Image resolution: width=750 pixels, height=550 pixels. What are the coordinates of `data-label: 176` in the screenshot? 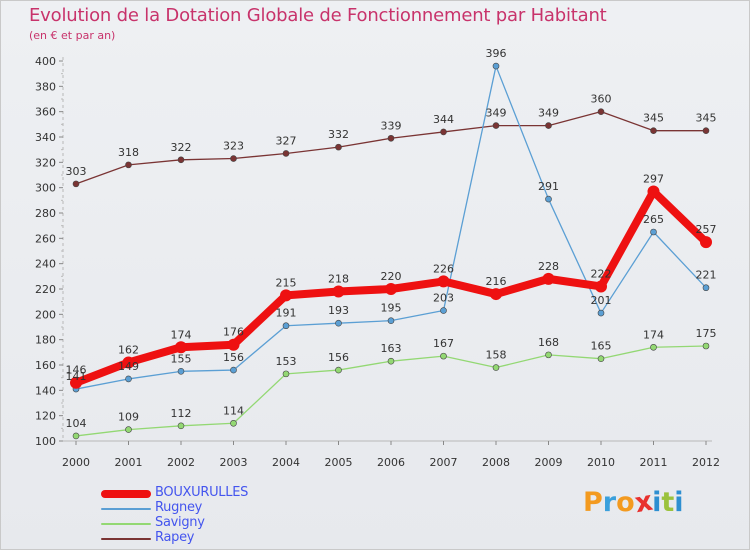 It's located at (233, 332).